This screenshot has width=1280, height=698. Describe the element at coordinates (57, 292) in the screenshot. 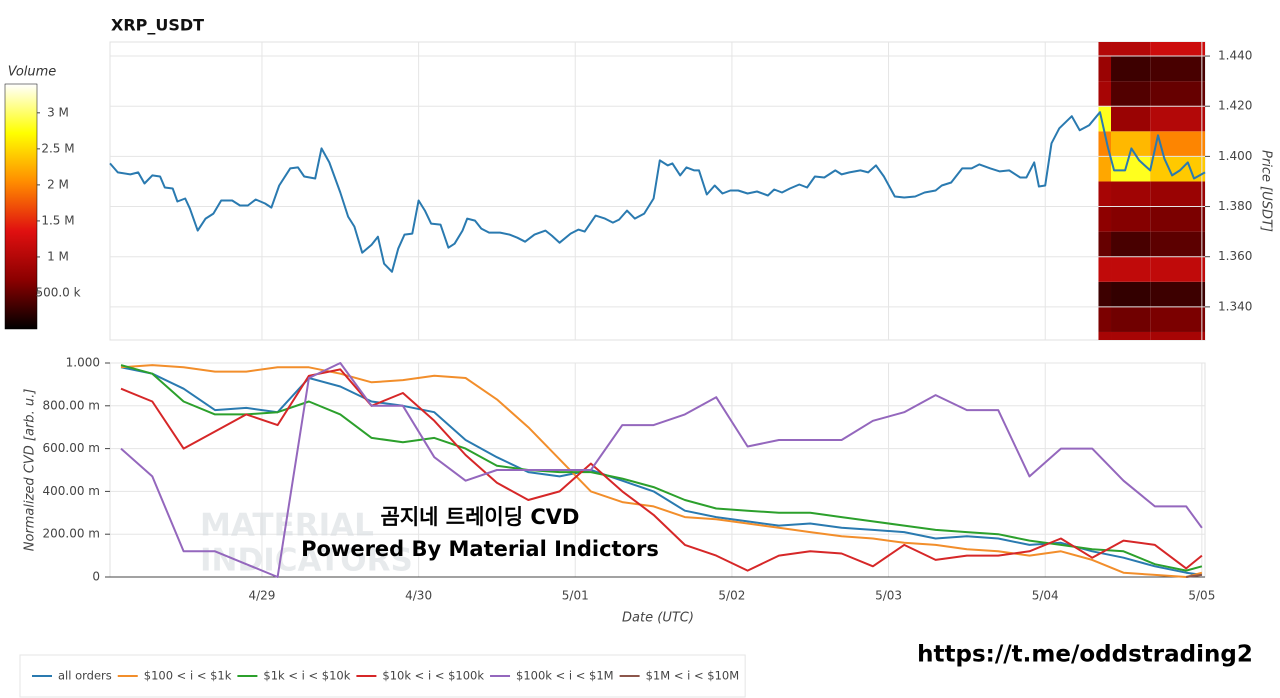

I see `colorbar-tick-label: 500.0 k` at that location.